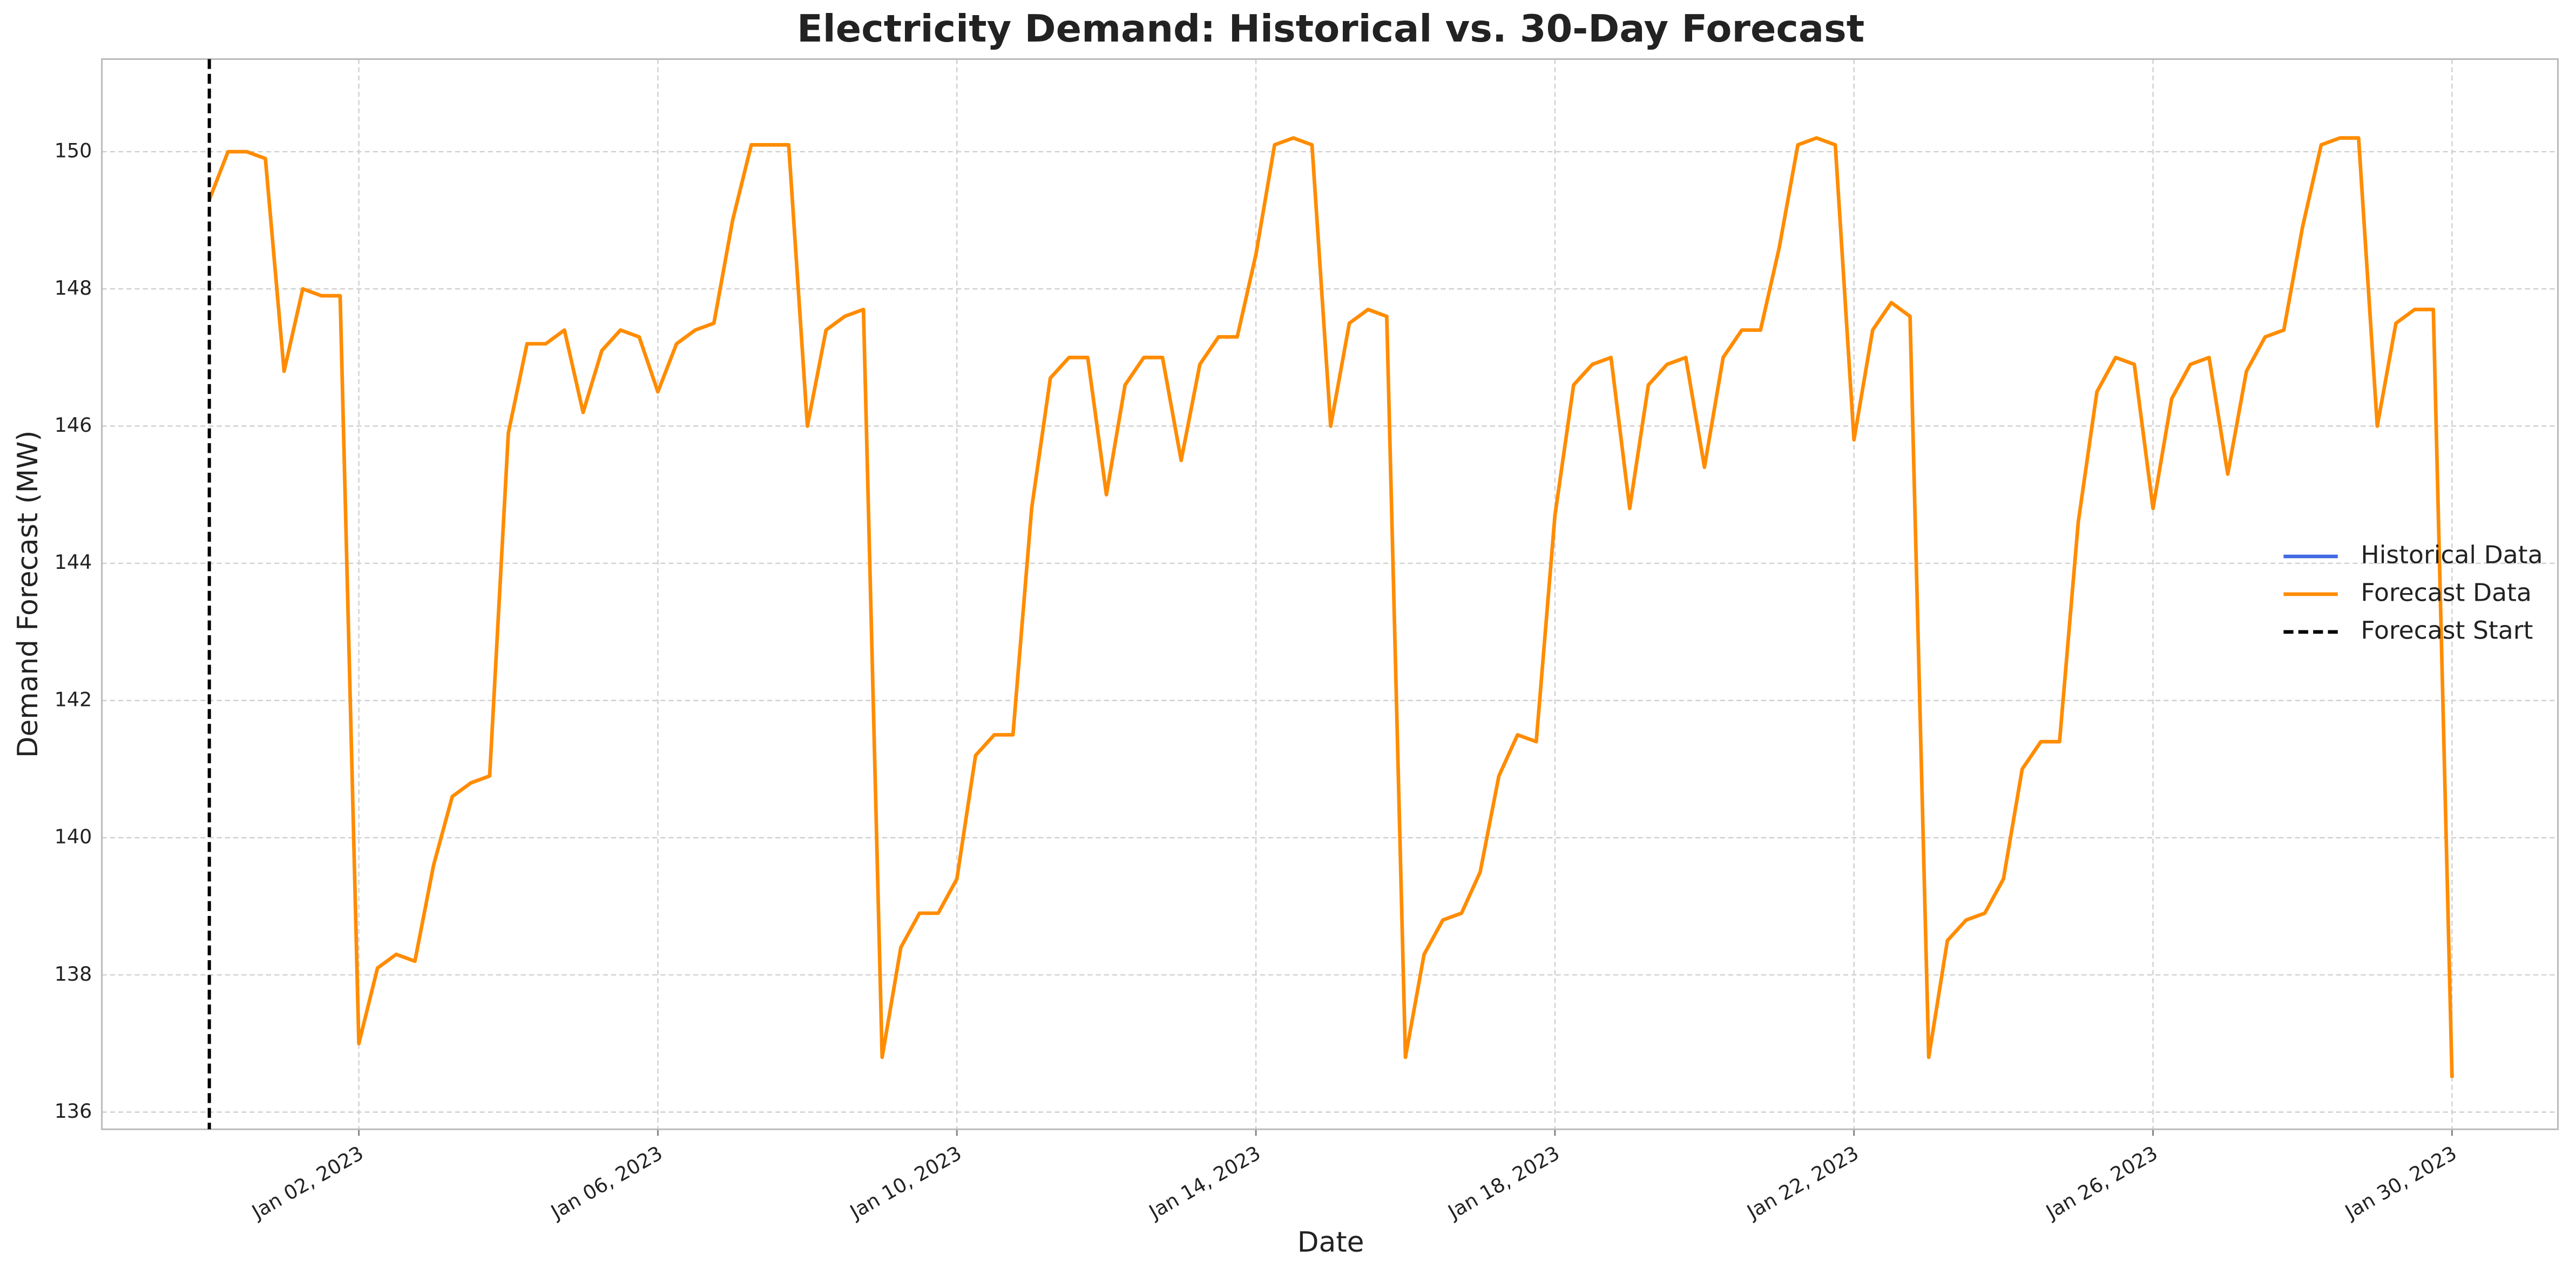 Image resolution: width=2576 pixels, height=1277 pixels. I want to click on legend-label: Forecast Data, so click(2446, 592).